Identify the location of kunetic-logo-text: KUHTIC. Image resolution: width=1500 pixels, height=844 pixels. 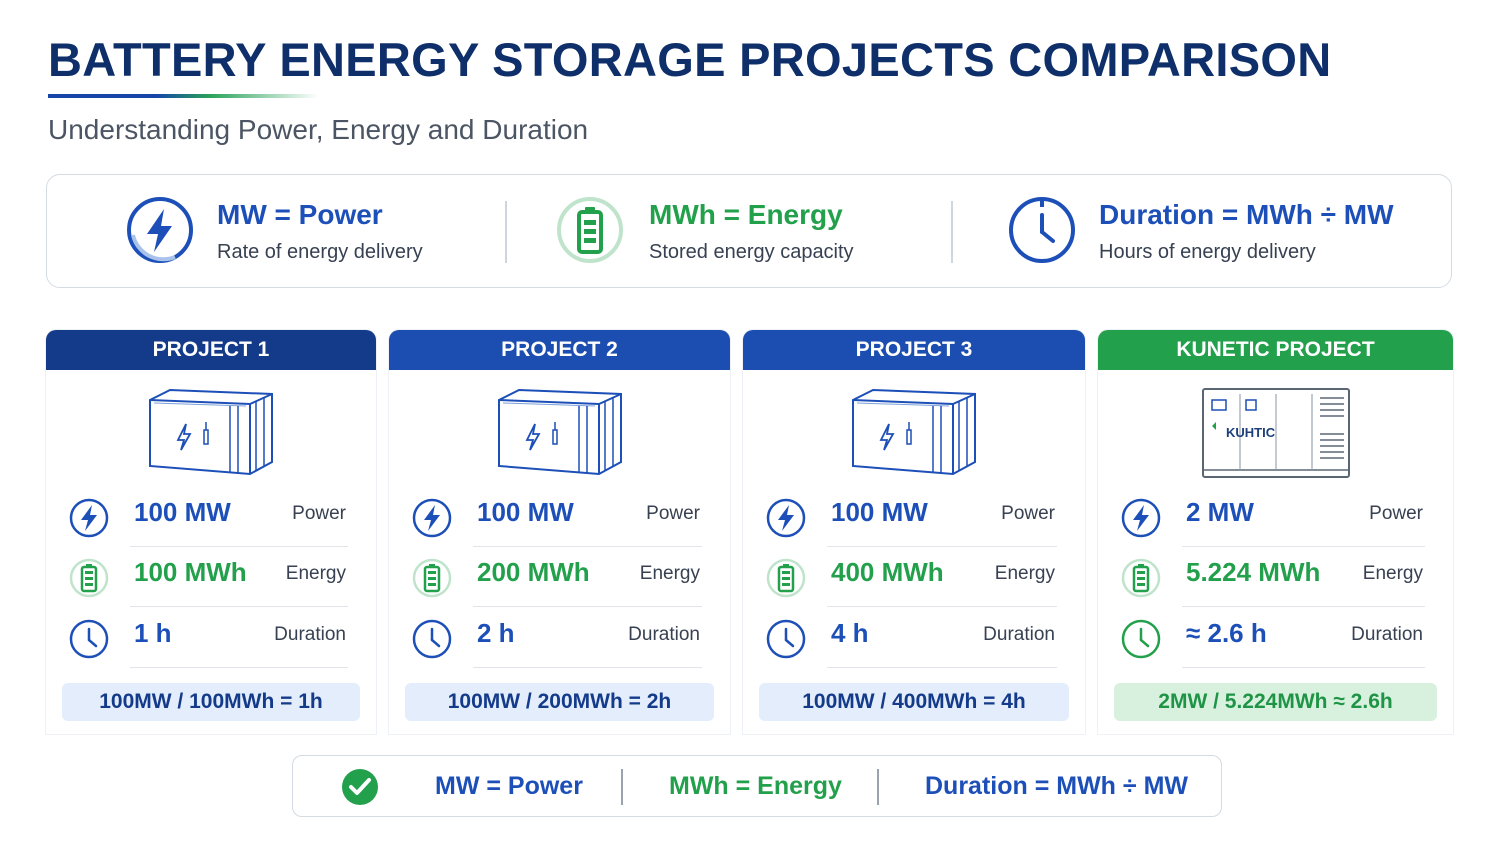
(1251, 432).